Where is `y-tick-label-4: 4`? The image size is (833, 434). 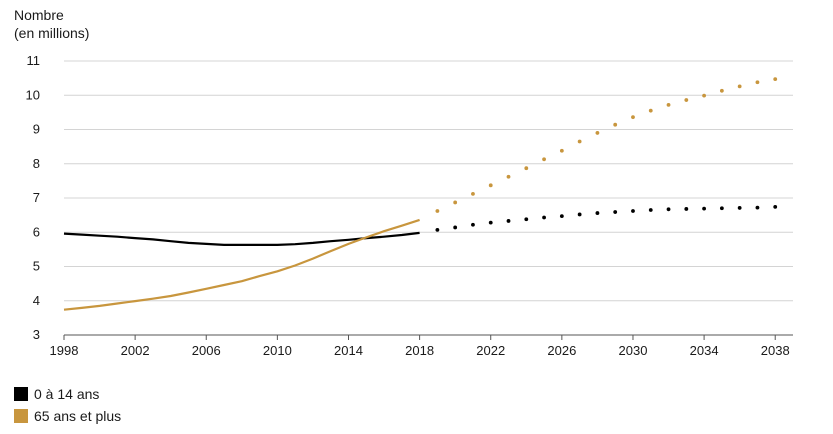 y-tick-label-4: 4 is located at coordinates (36, 300).